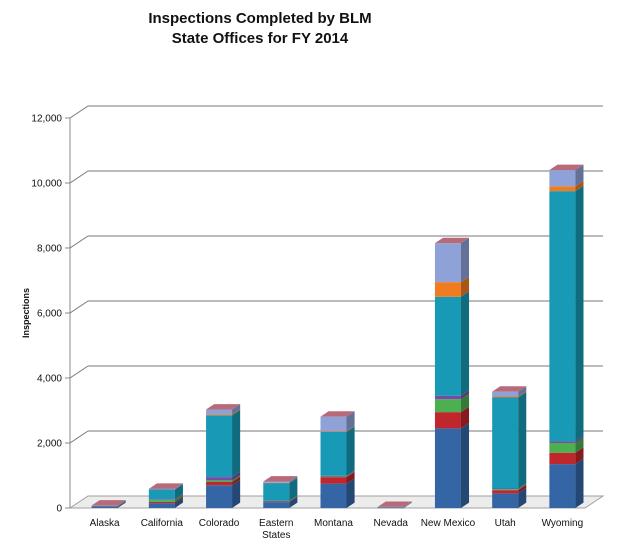 This screenshot has width=635, height=547. I want to click on y-tick-label: 4,000, so click(49, 379).